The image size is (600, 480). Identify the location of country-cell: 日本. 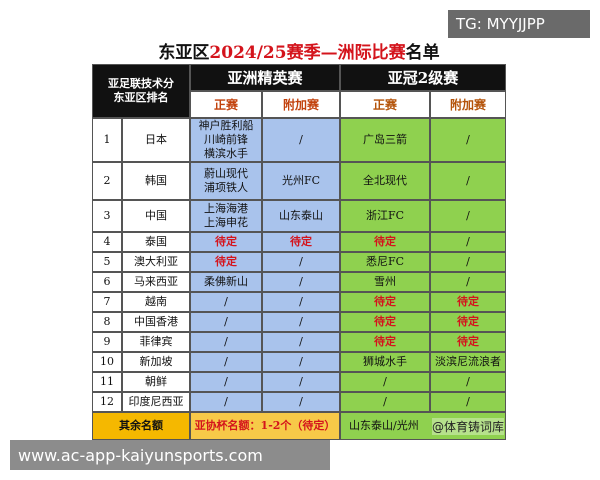
(156, 140).